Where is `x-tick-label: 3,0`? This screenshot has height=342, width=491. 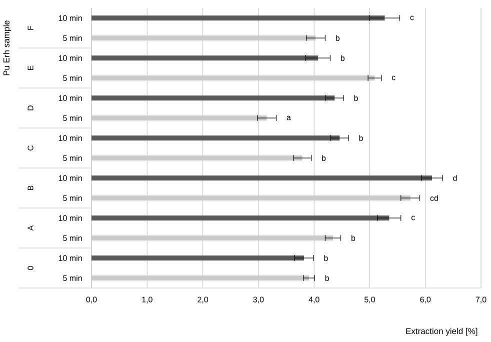 x-tick-label: 3,0 is located at coordinates (258, 300).